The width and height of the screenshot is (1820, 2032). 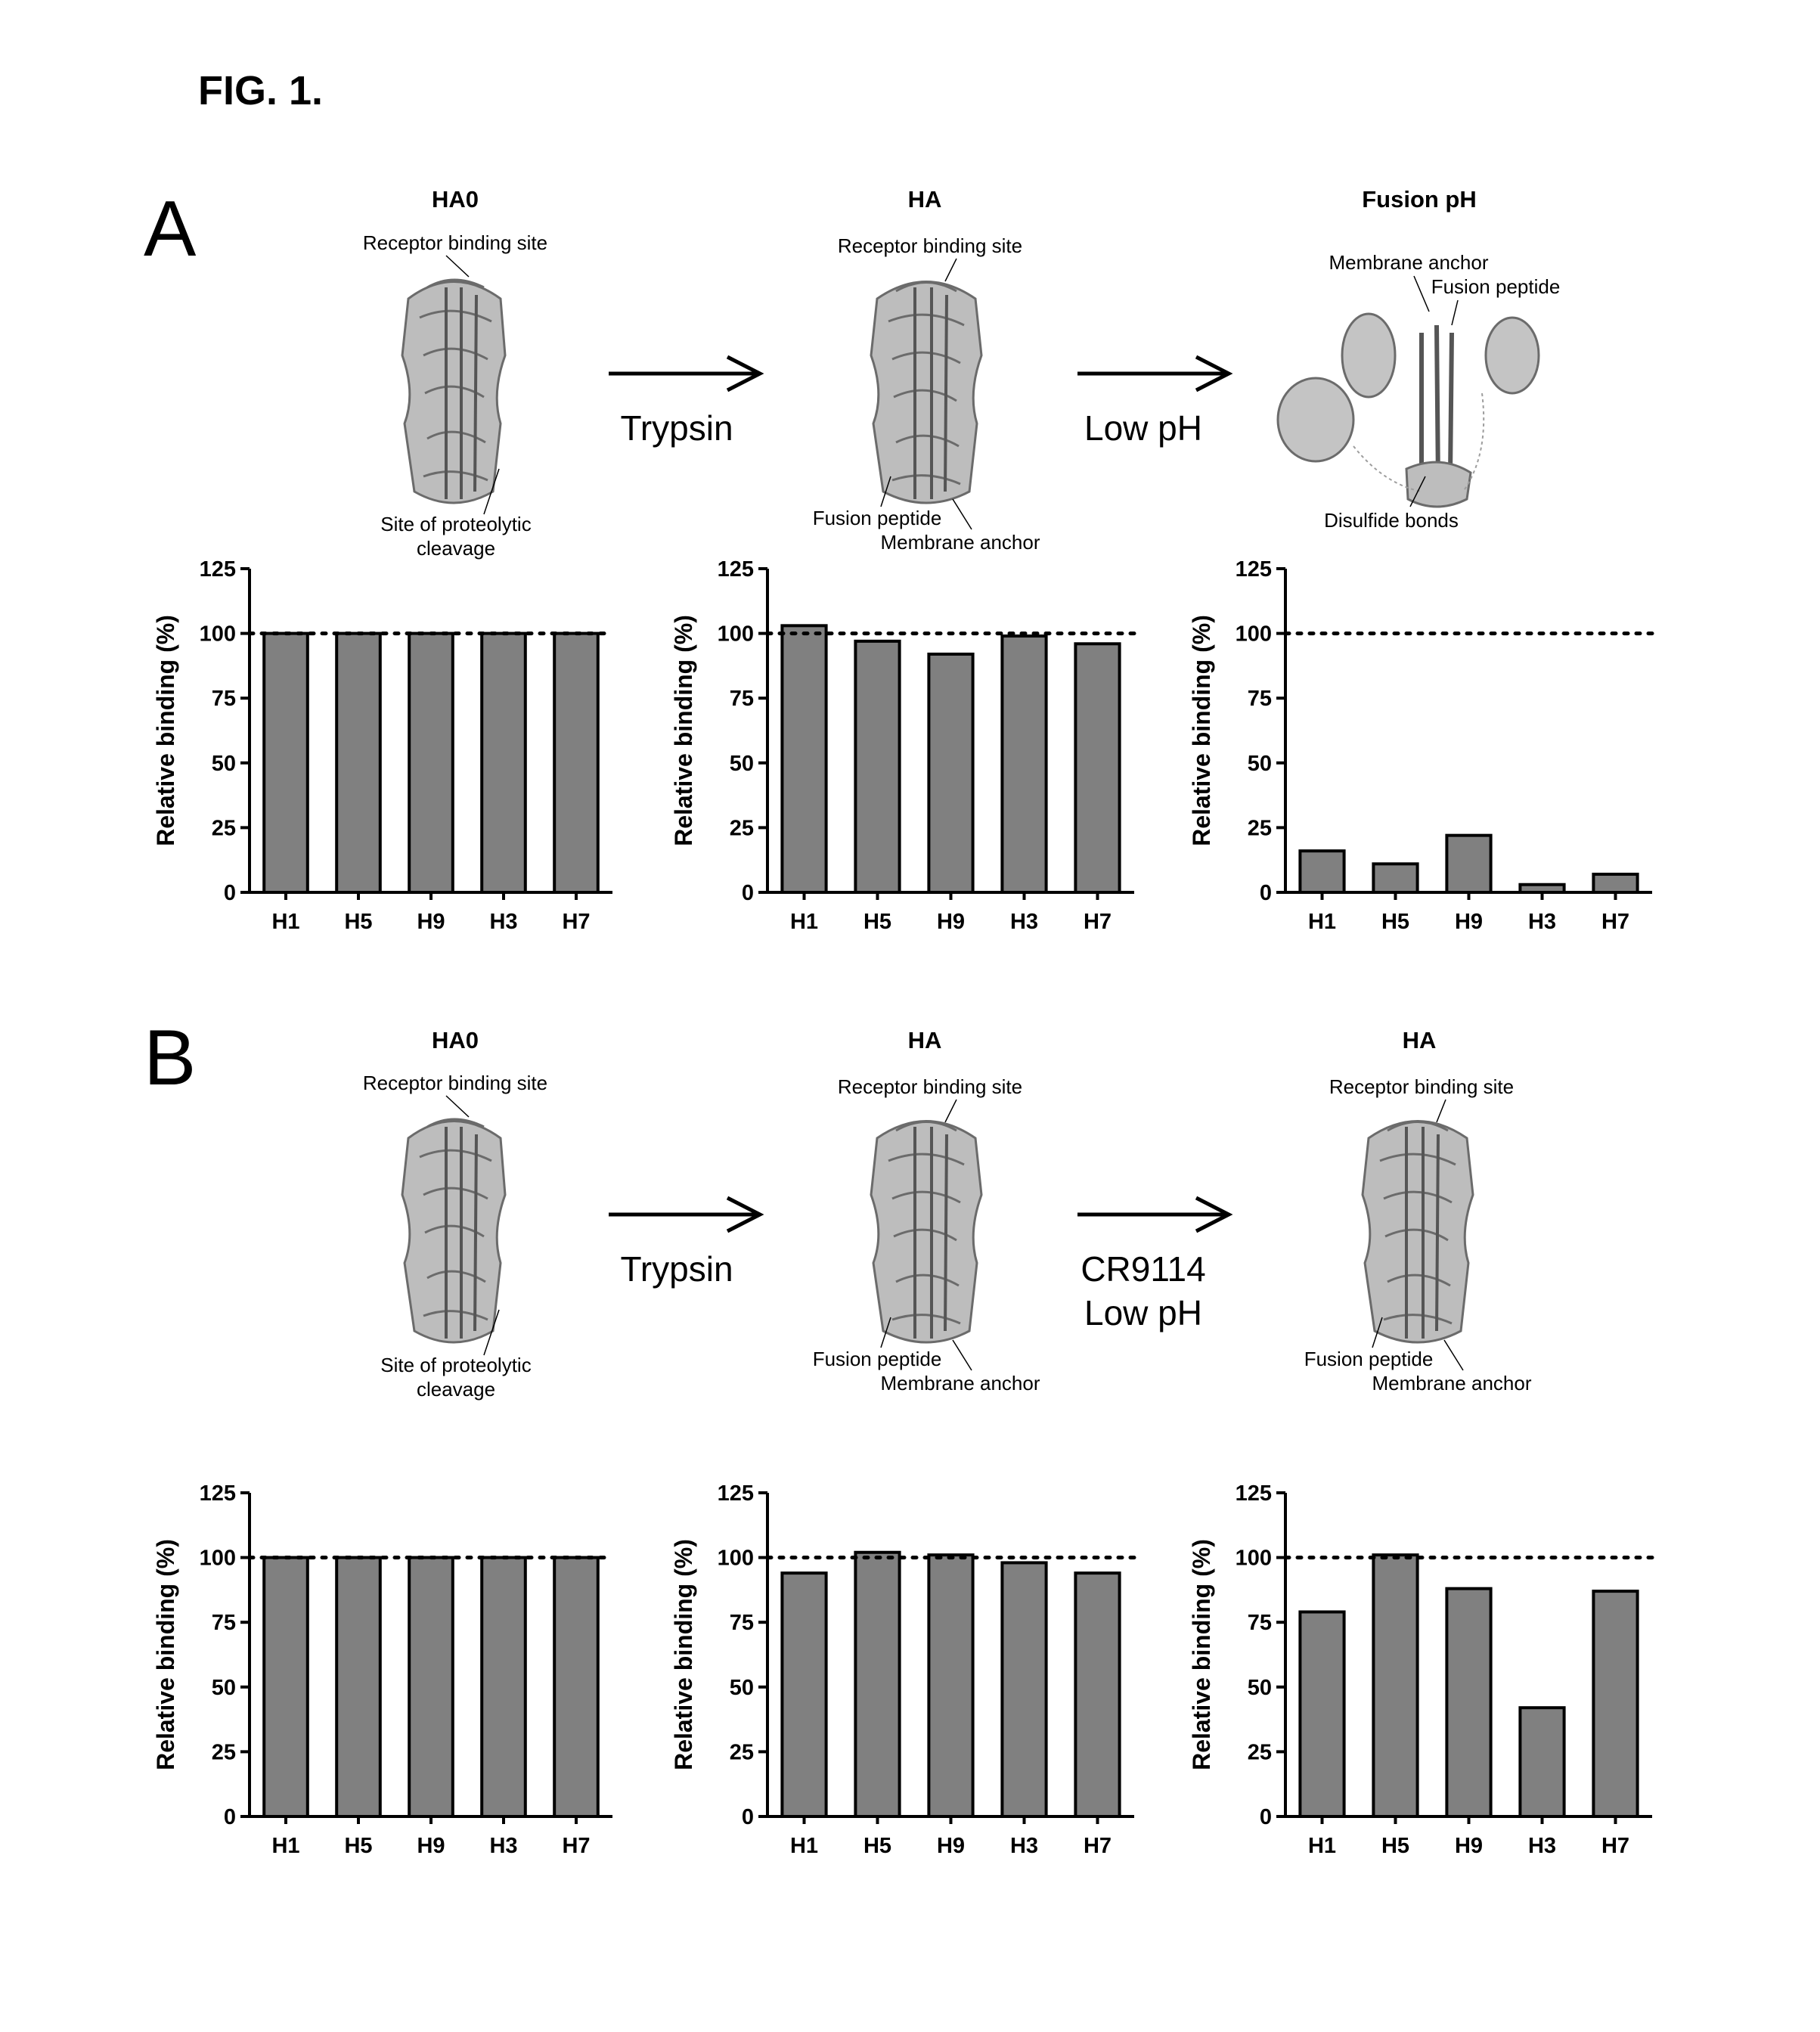 What do you see at coordinates (170, 229) in the screenshot?
I see `panel-label-a: A` at bounding box center [170, 229].